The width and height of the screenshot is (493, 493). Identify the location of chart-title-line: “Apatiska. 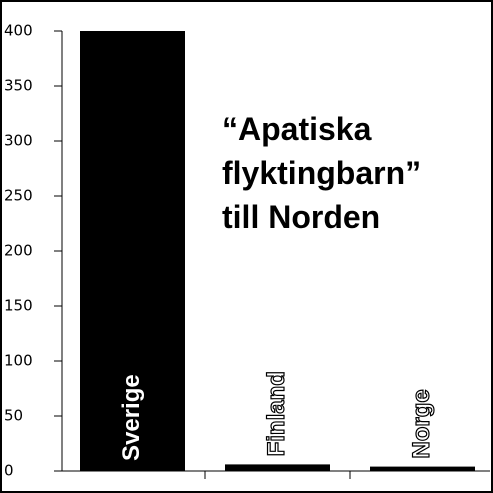
(297, 129).